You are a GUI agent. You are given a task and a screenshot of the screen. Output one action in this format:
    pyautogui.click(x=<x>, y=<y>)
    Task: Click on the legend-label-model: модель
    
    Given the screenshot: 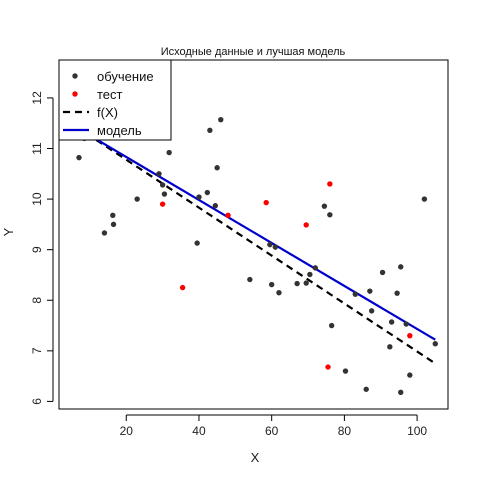 What is the action you would take?
    pyautogui.click(x=119, y=130)
    